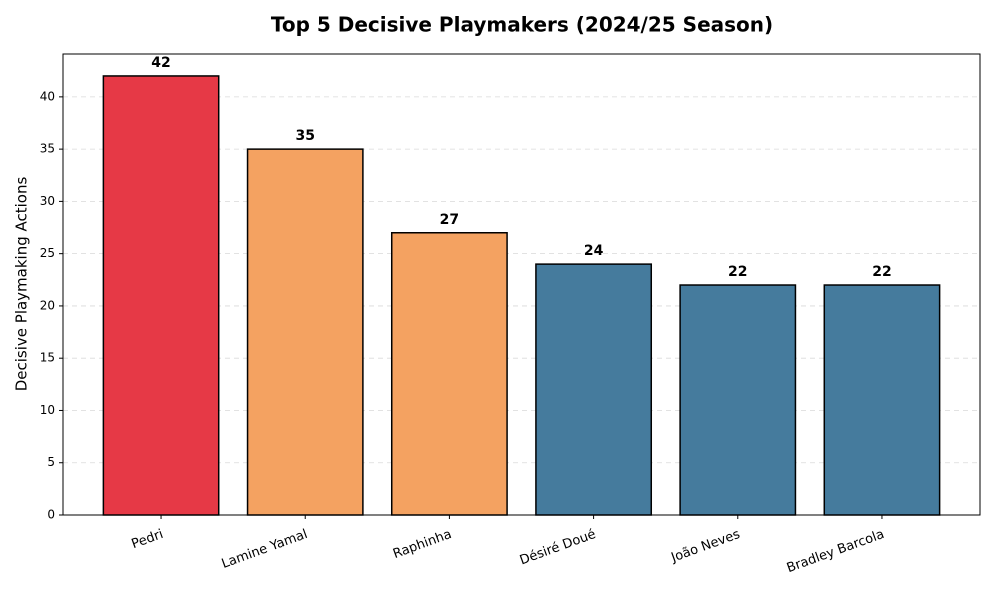 This screenshot has height=590, width=989. What do you see at coordinates (422, 544) in the screenshot?
I see `x-tick-label: Raphinha` at bounding box center [422, 544].